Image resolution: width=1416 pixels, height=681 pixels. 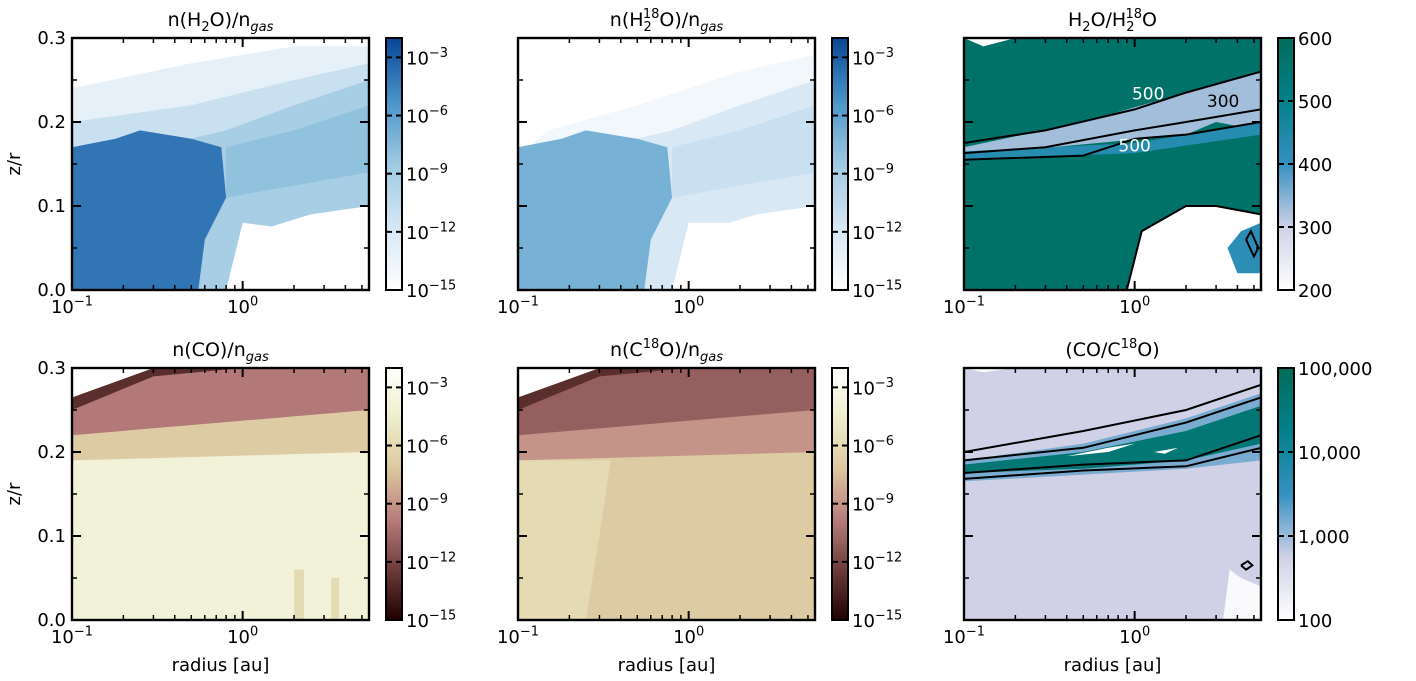 What do you see at coordinates (14, 494) in the screenshot?
I see `y-axis-label: z/r` at bounding box center [14, 494].